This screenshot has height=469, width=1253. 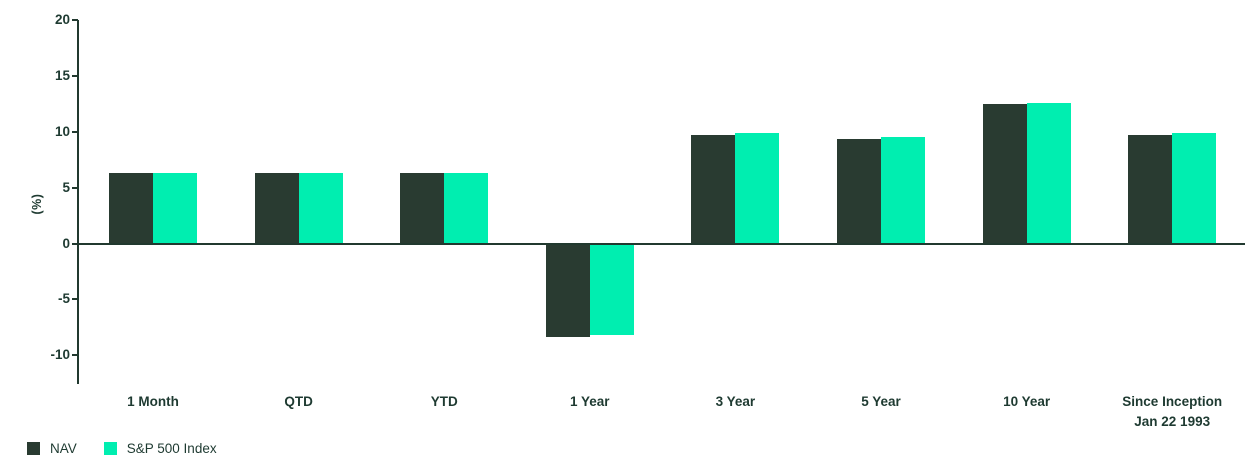 I want to click on bar-s-p-500-index-1-month, so click(x=175, y=208).